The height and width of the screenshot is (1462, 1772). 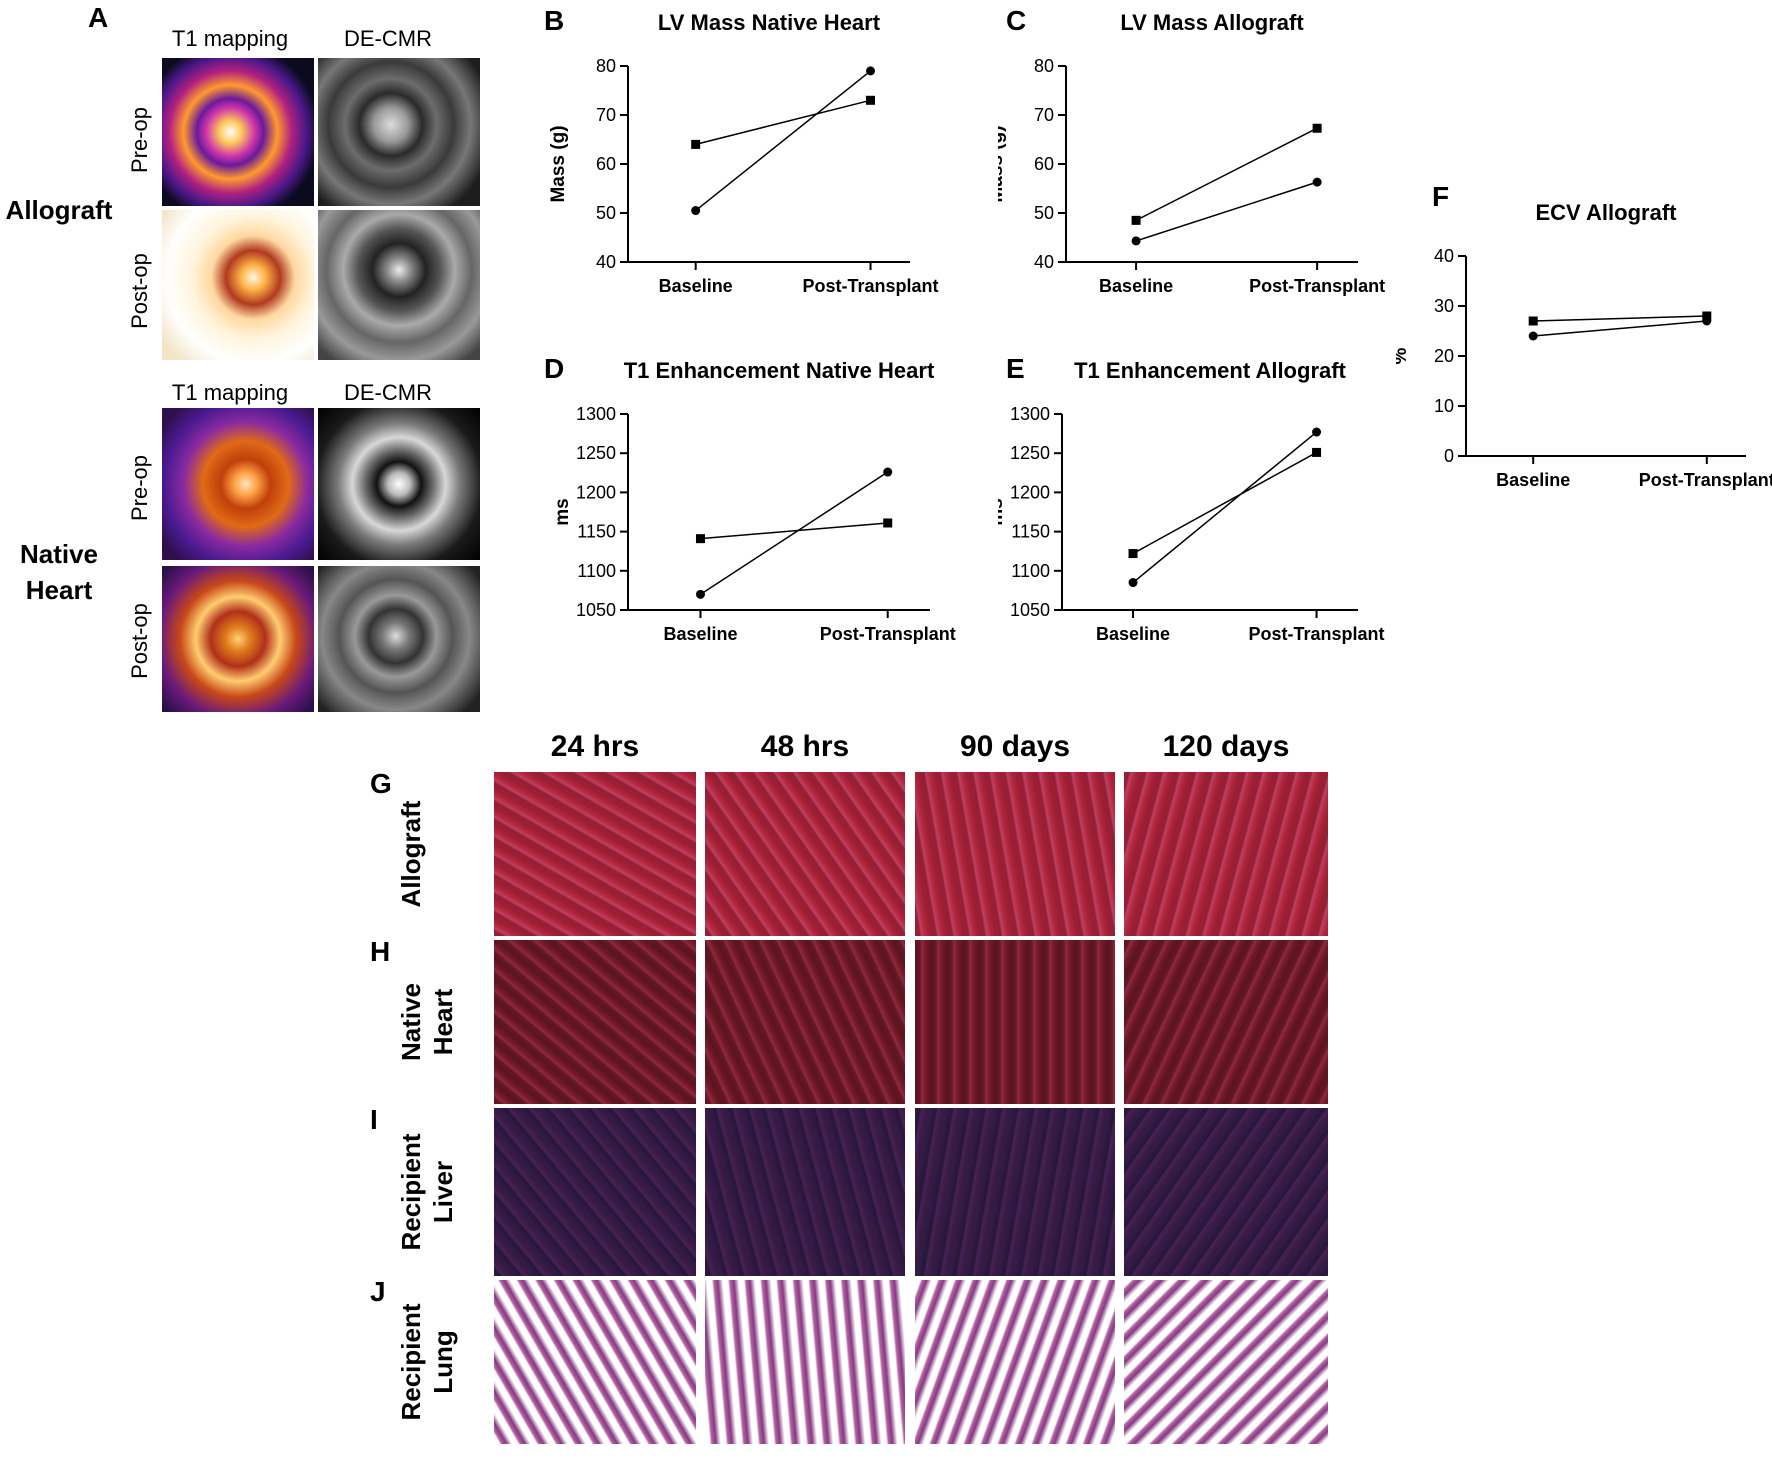 I want to click on mri-t1-native-post-op, so click(x=238, y=639).